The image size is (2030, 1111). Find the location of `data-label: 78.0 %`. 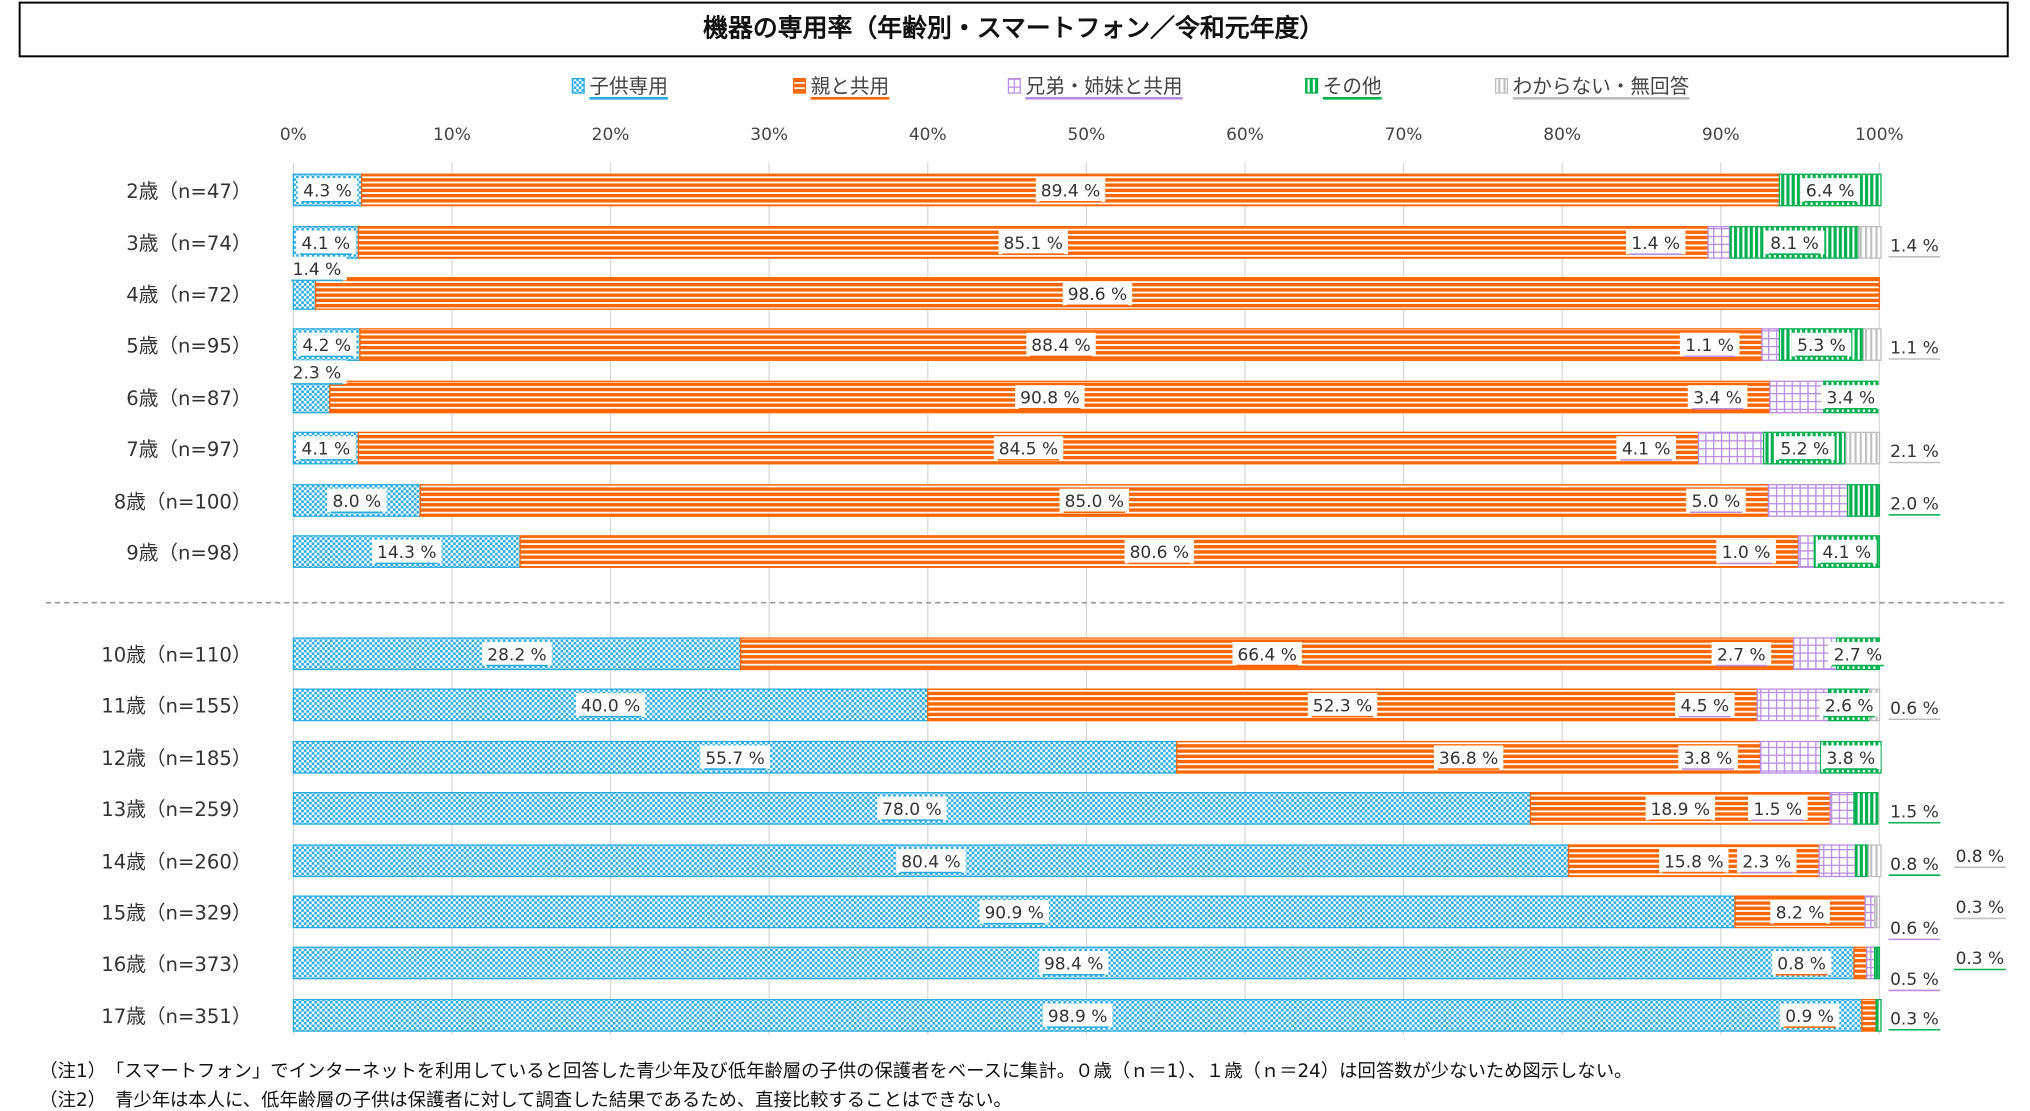

data-label: 78.0 % is located at coordinates (911, 810).